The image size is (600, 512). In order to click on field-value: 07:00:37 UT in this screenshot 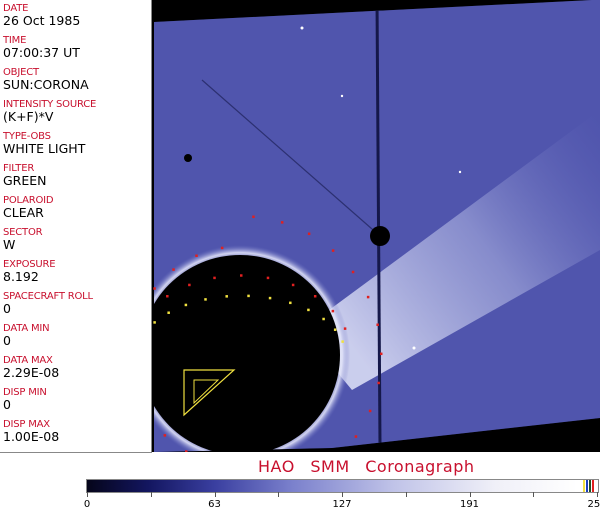, I will do `click(41, 52)`.